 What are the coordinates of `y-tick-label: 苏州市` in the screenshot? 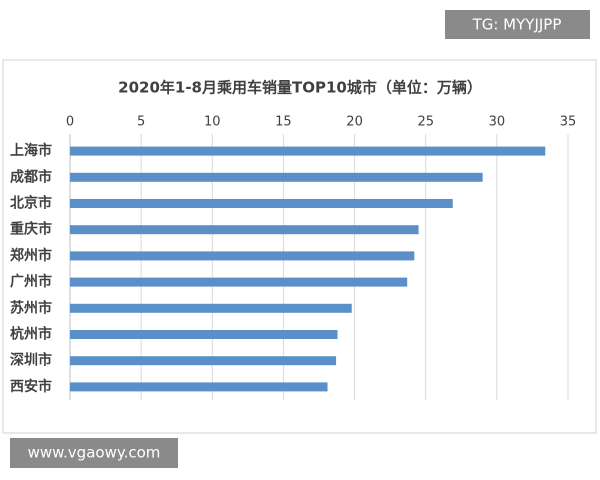 It's located at (31, 307).